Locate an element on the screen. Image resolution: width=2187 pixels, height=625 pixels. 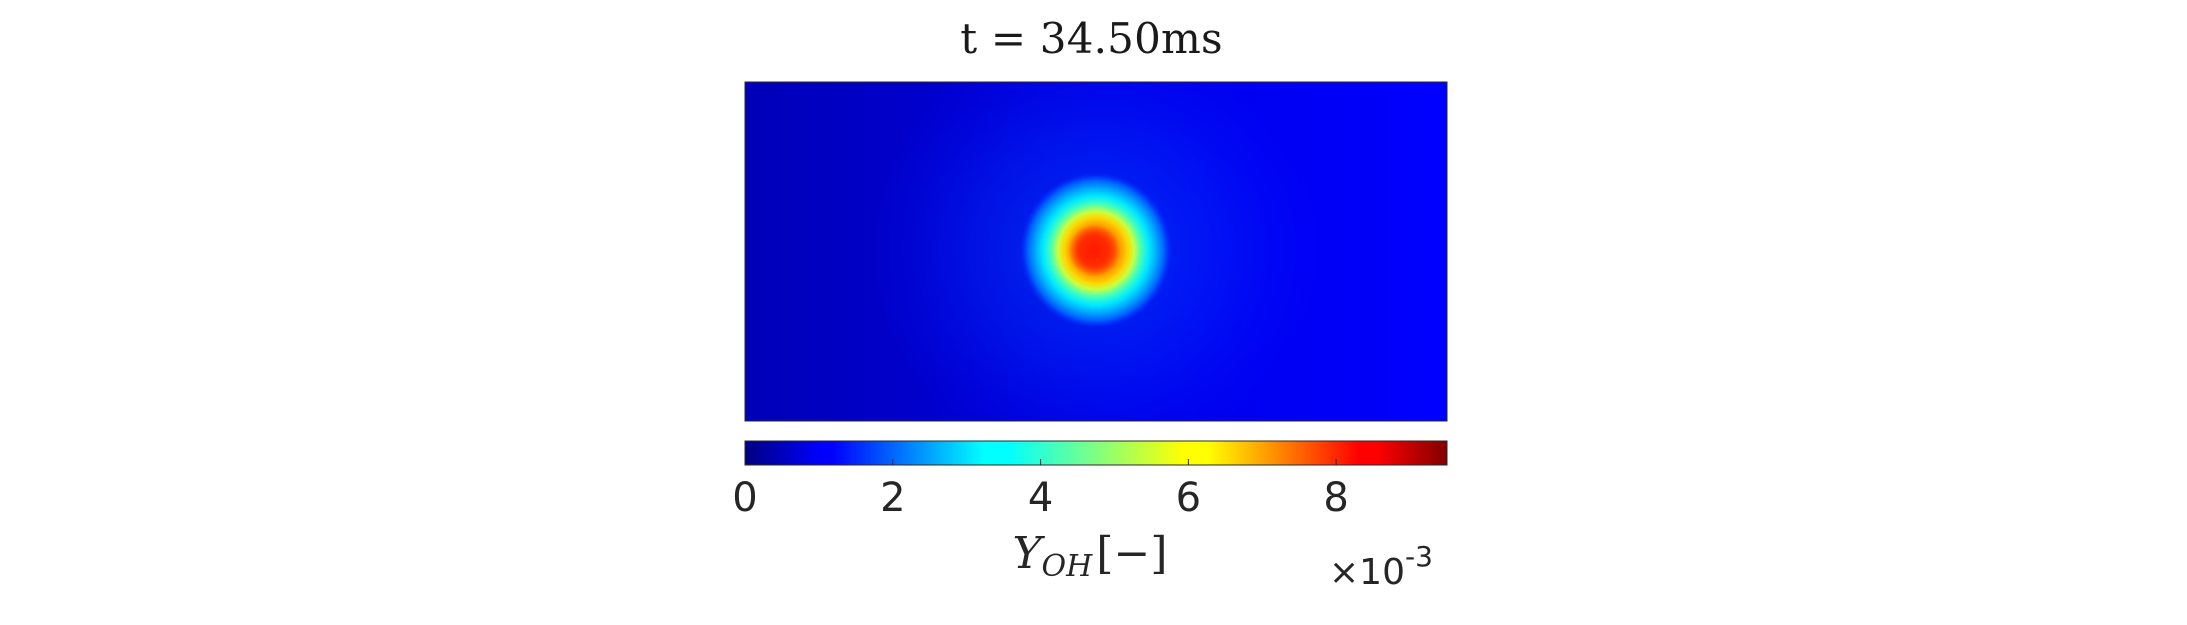
colorbar-ticks is located at coordinates (1040, 462).